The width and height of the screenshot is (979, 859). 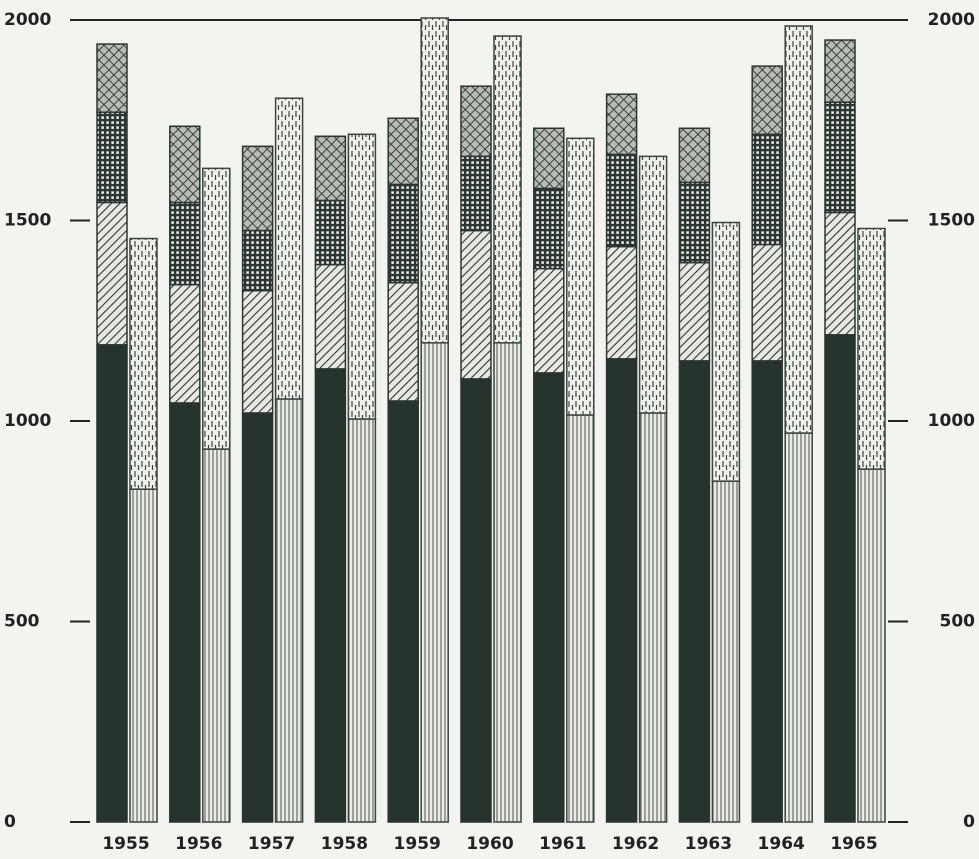 I want to click on x-tick-label: 1963, so click(x=708, y=844).